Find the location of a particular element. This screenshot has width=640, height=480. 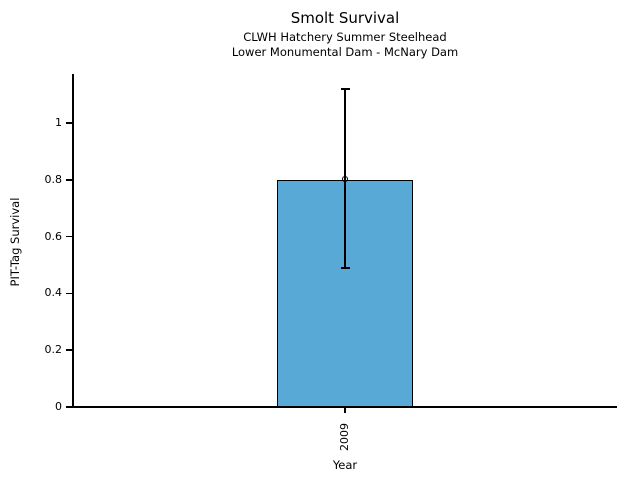

x-axis-tick is located at coordinates (345, 410).